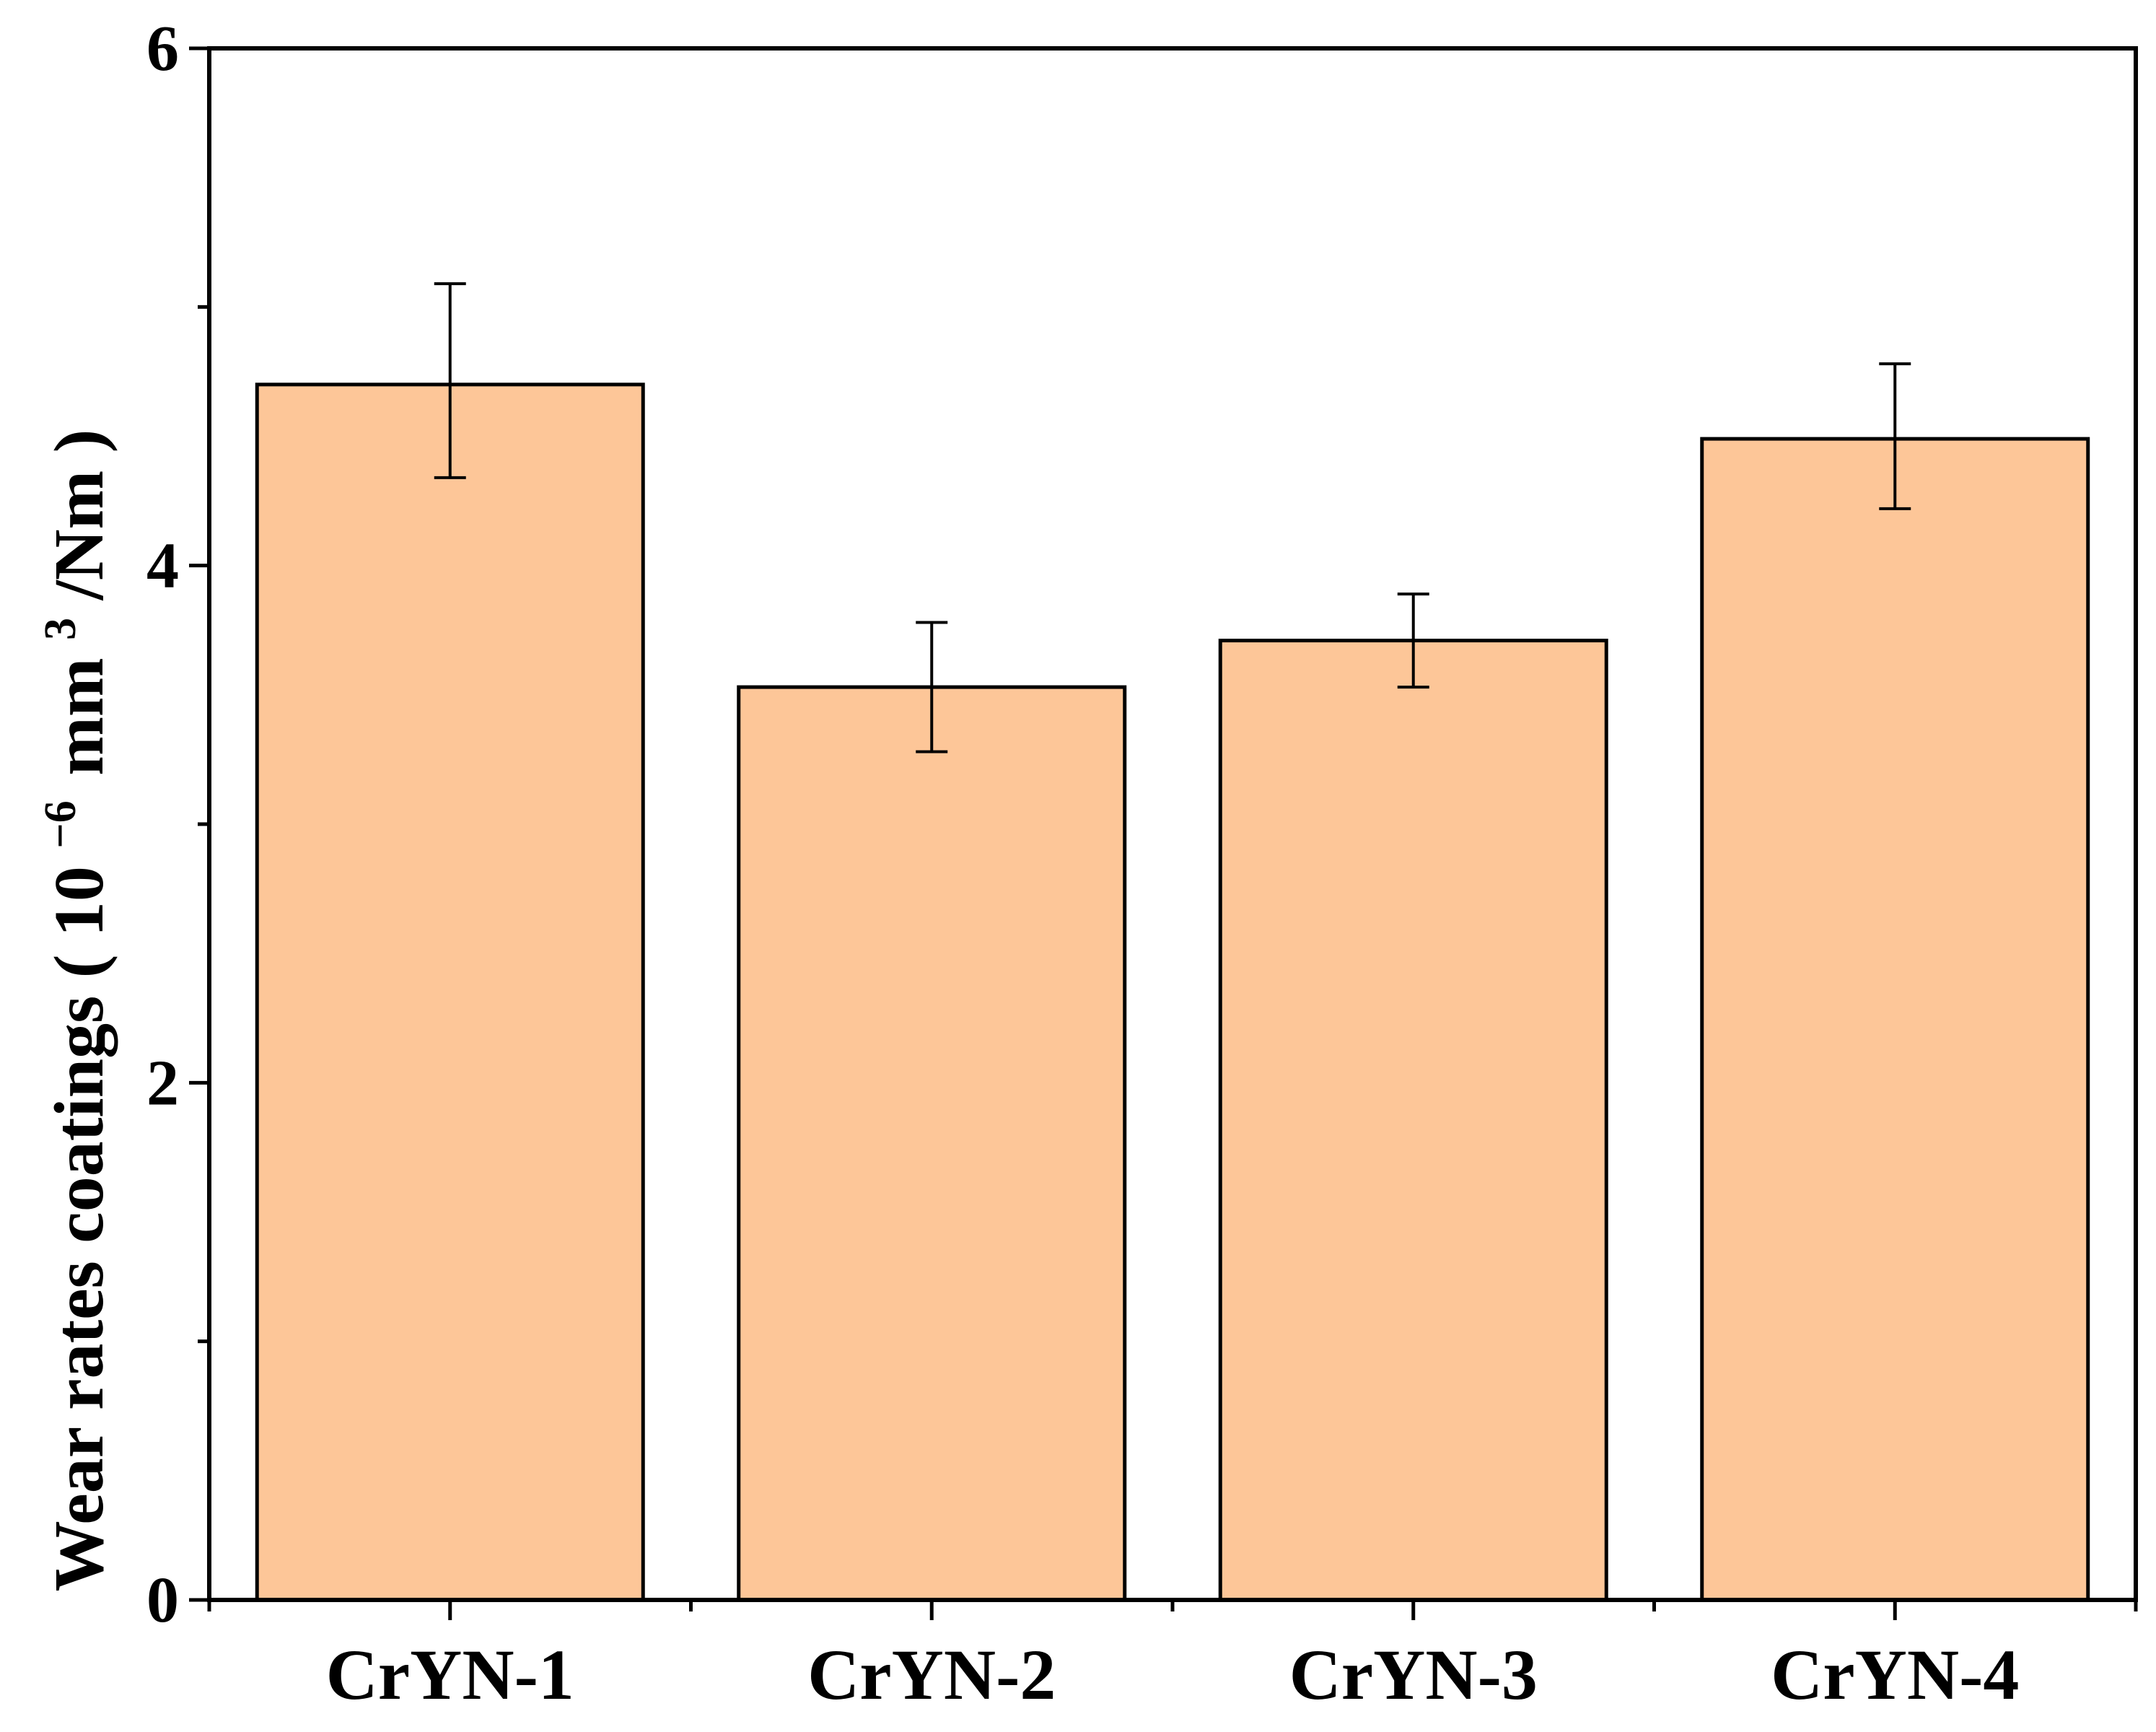  I want to click on x-ticks-layer: CrYN-1 CrYN-2 CrYN-3 CrYN-4, so click(1172, 1657).